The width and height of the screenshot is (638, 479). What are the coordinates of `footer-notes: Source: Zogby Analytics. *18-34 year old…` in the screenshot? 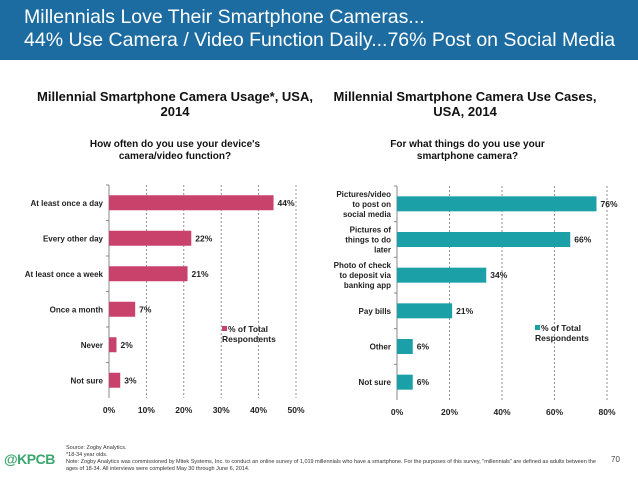 It's located at (334, 459).